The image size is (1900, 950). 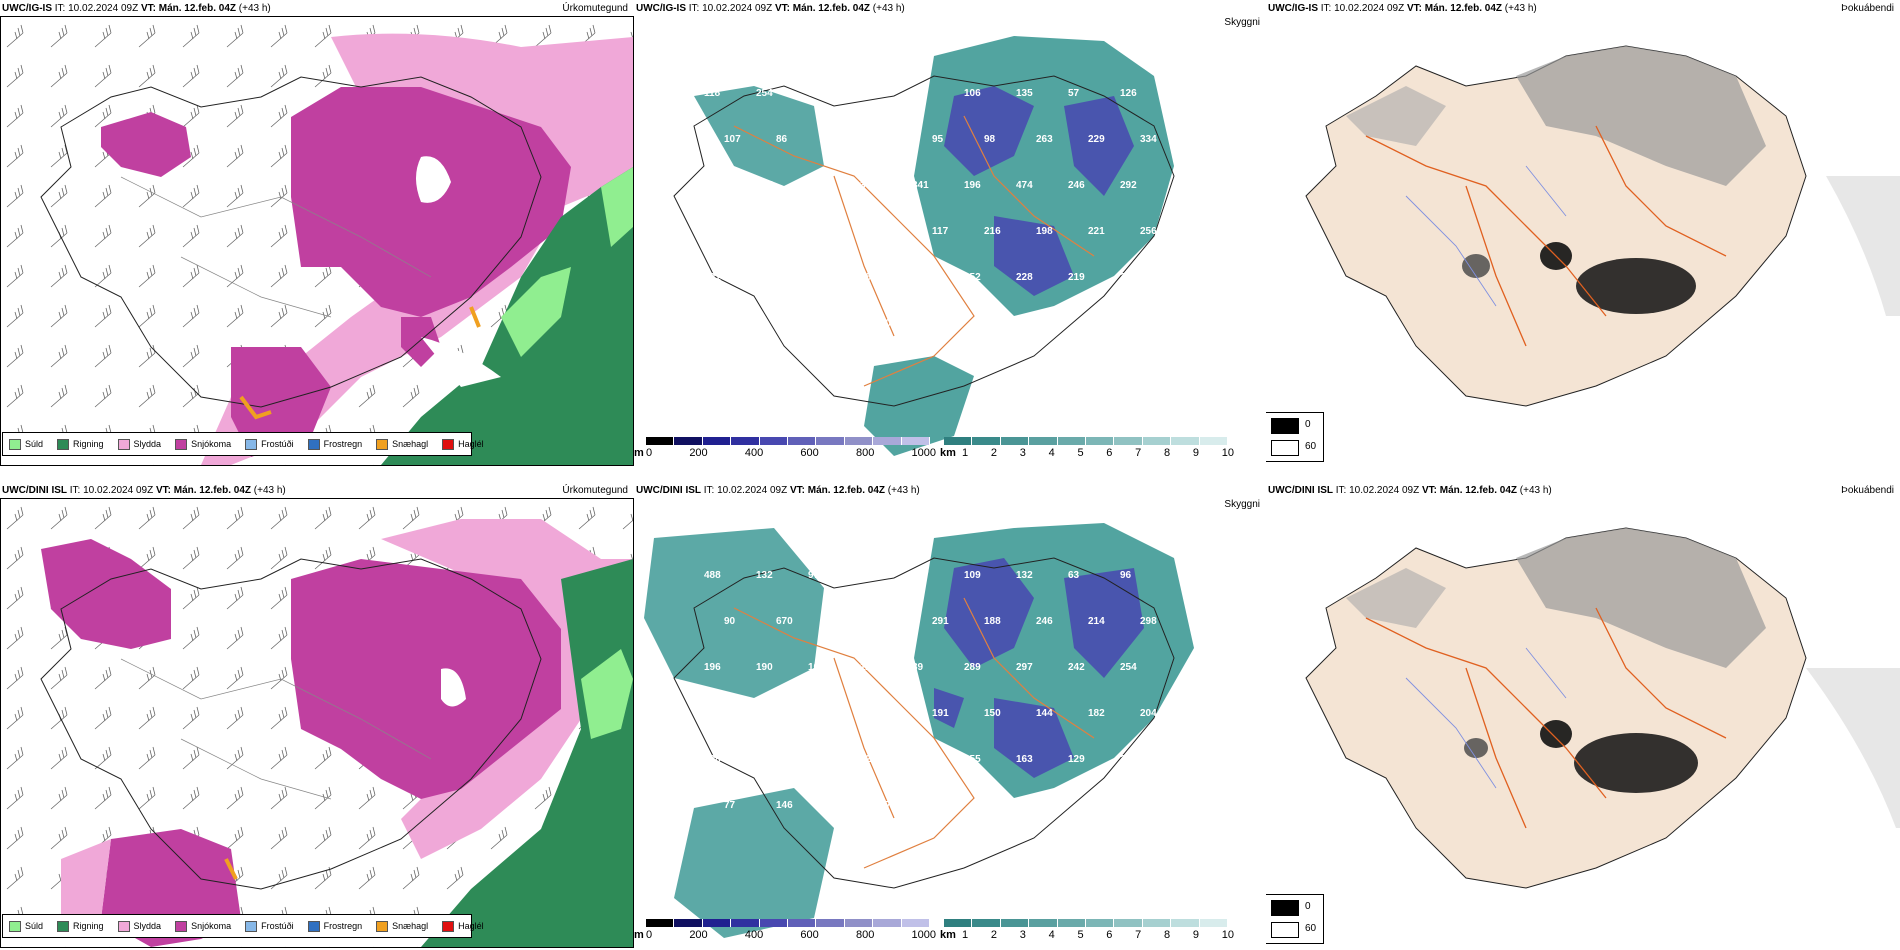 What do you see at coordinates (1096, 323) in the screenshot?
I see `visibility-value-label: 402` at bounding box center [1096, 323].